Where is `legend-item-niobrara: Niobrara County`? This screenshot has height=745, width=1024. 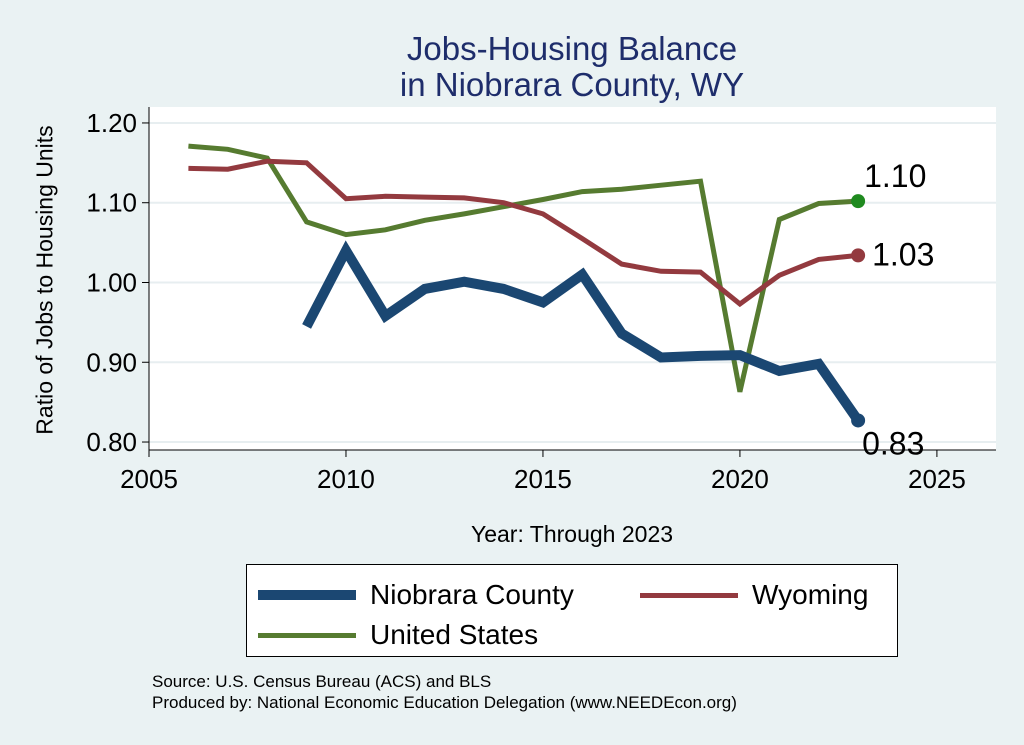 legend-item-niobrara: Niobrara County is located at coordinates (416, 595).